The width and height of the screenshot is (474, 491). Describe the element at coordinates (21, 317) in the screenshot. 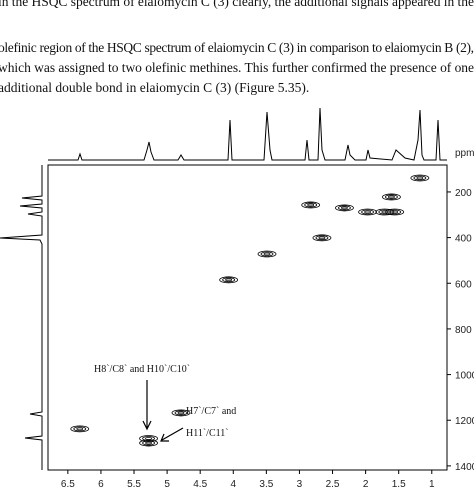

I see `left-projection` at that location.